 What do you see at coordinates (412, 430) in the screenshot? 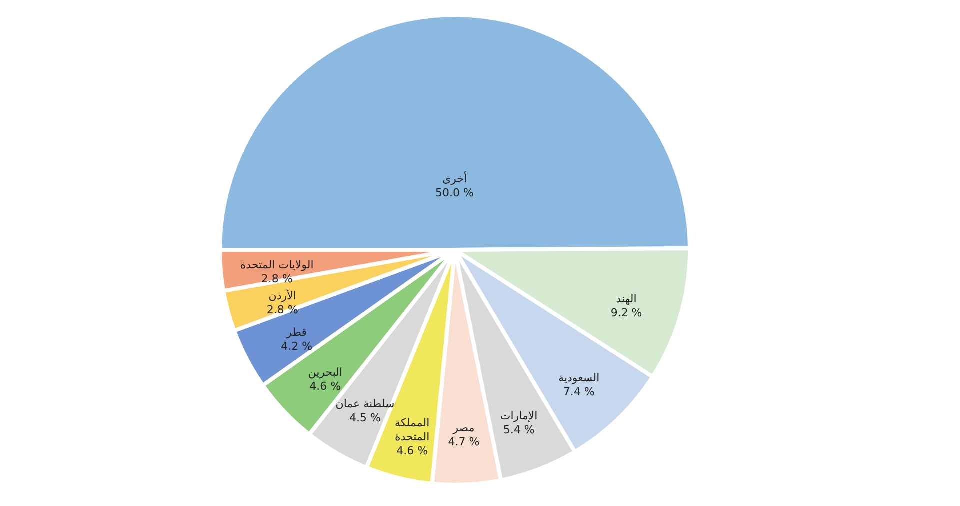
I see `slice-label: المملكة المتحدة` at bounding box center [412, 430].